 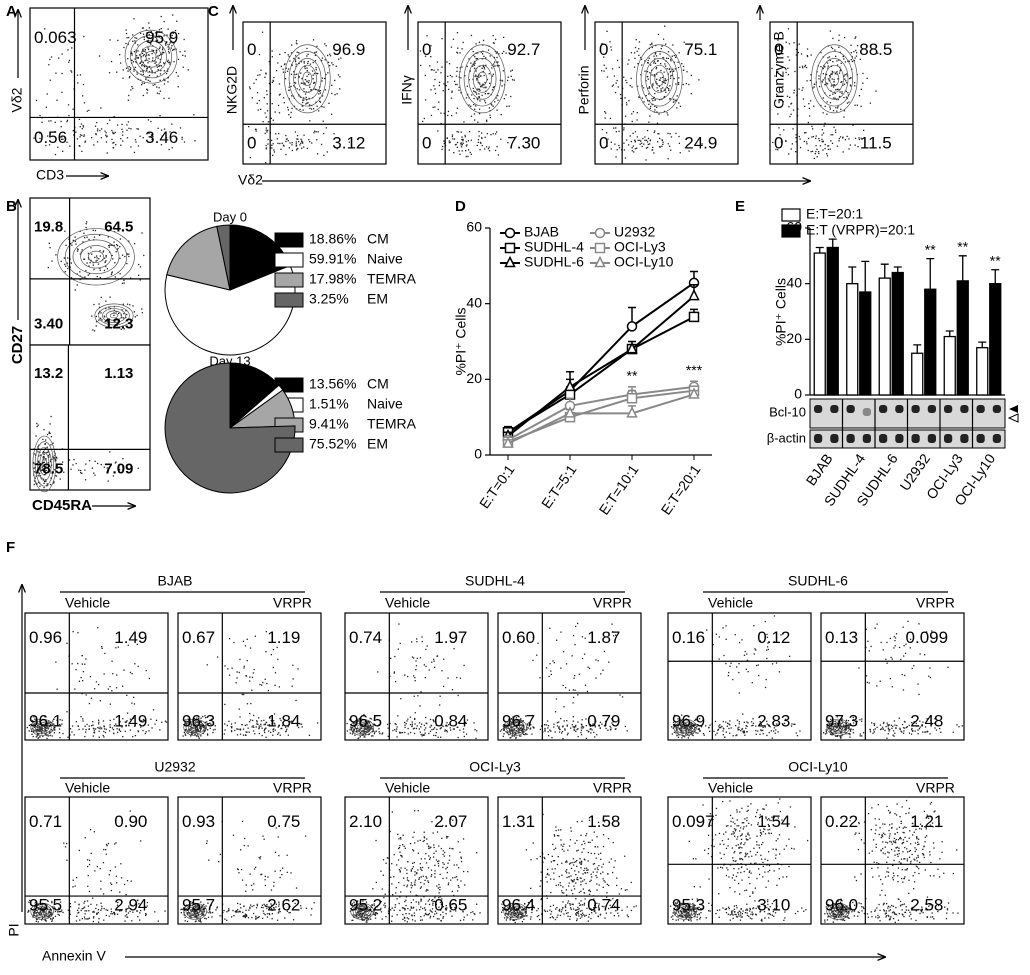 I want to click on contour, so click(x=42, y=727).